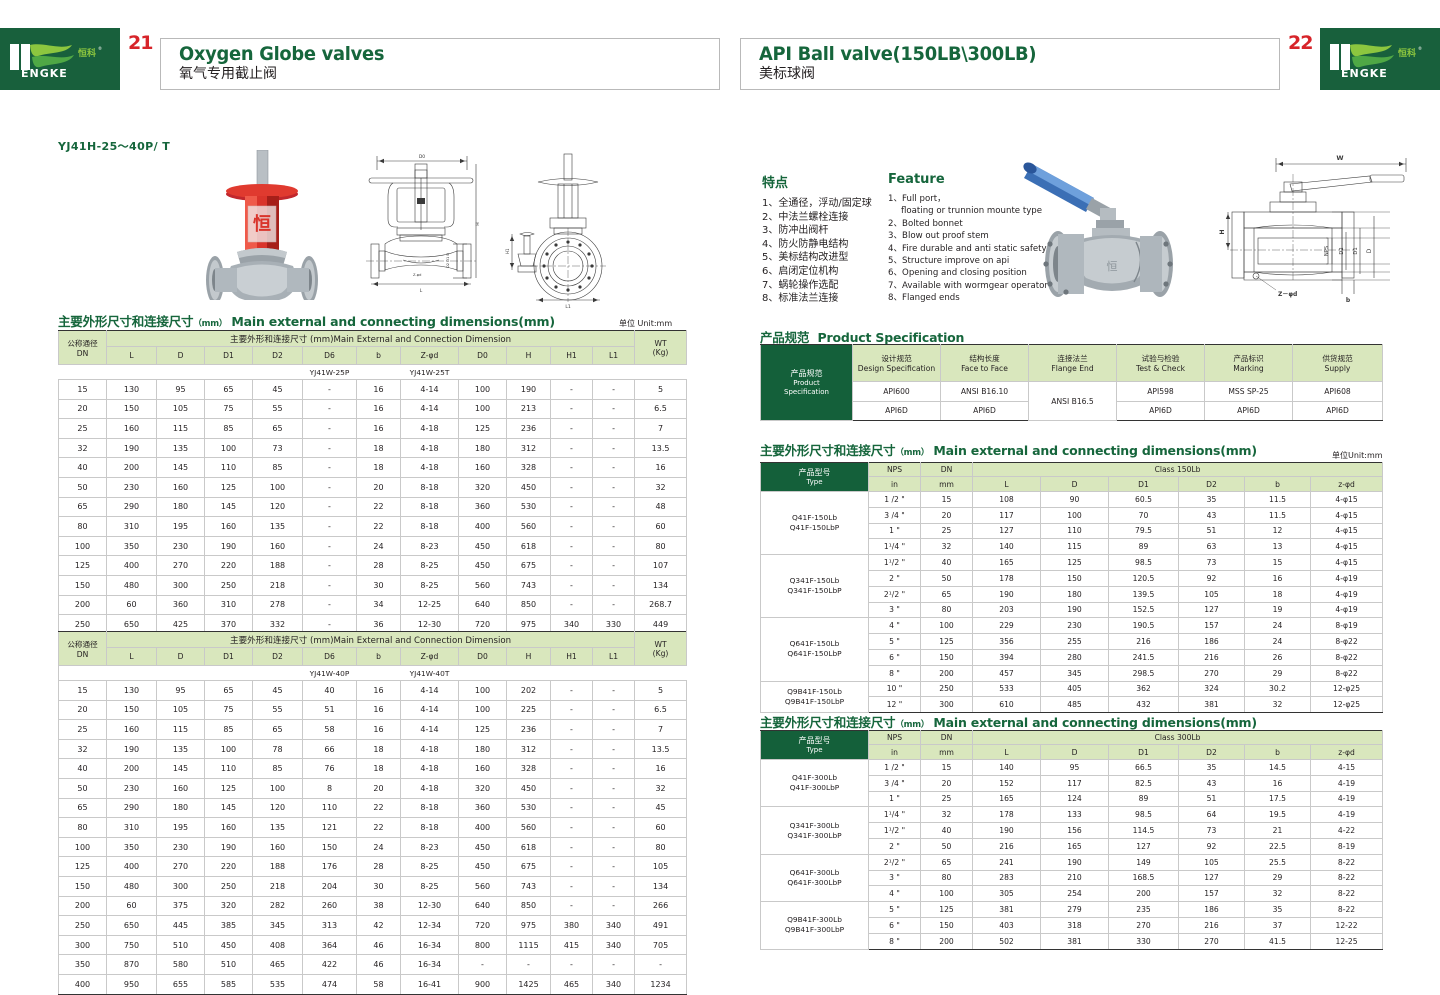 This screenshot has width=1440, height=995. What do you see at coordinates (373, 906) in the screenshot?
I see `table-row: 200 60 375 320 282 260 38 12-30 640 850- -266` at bounding box center [373, 906].